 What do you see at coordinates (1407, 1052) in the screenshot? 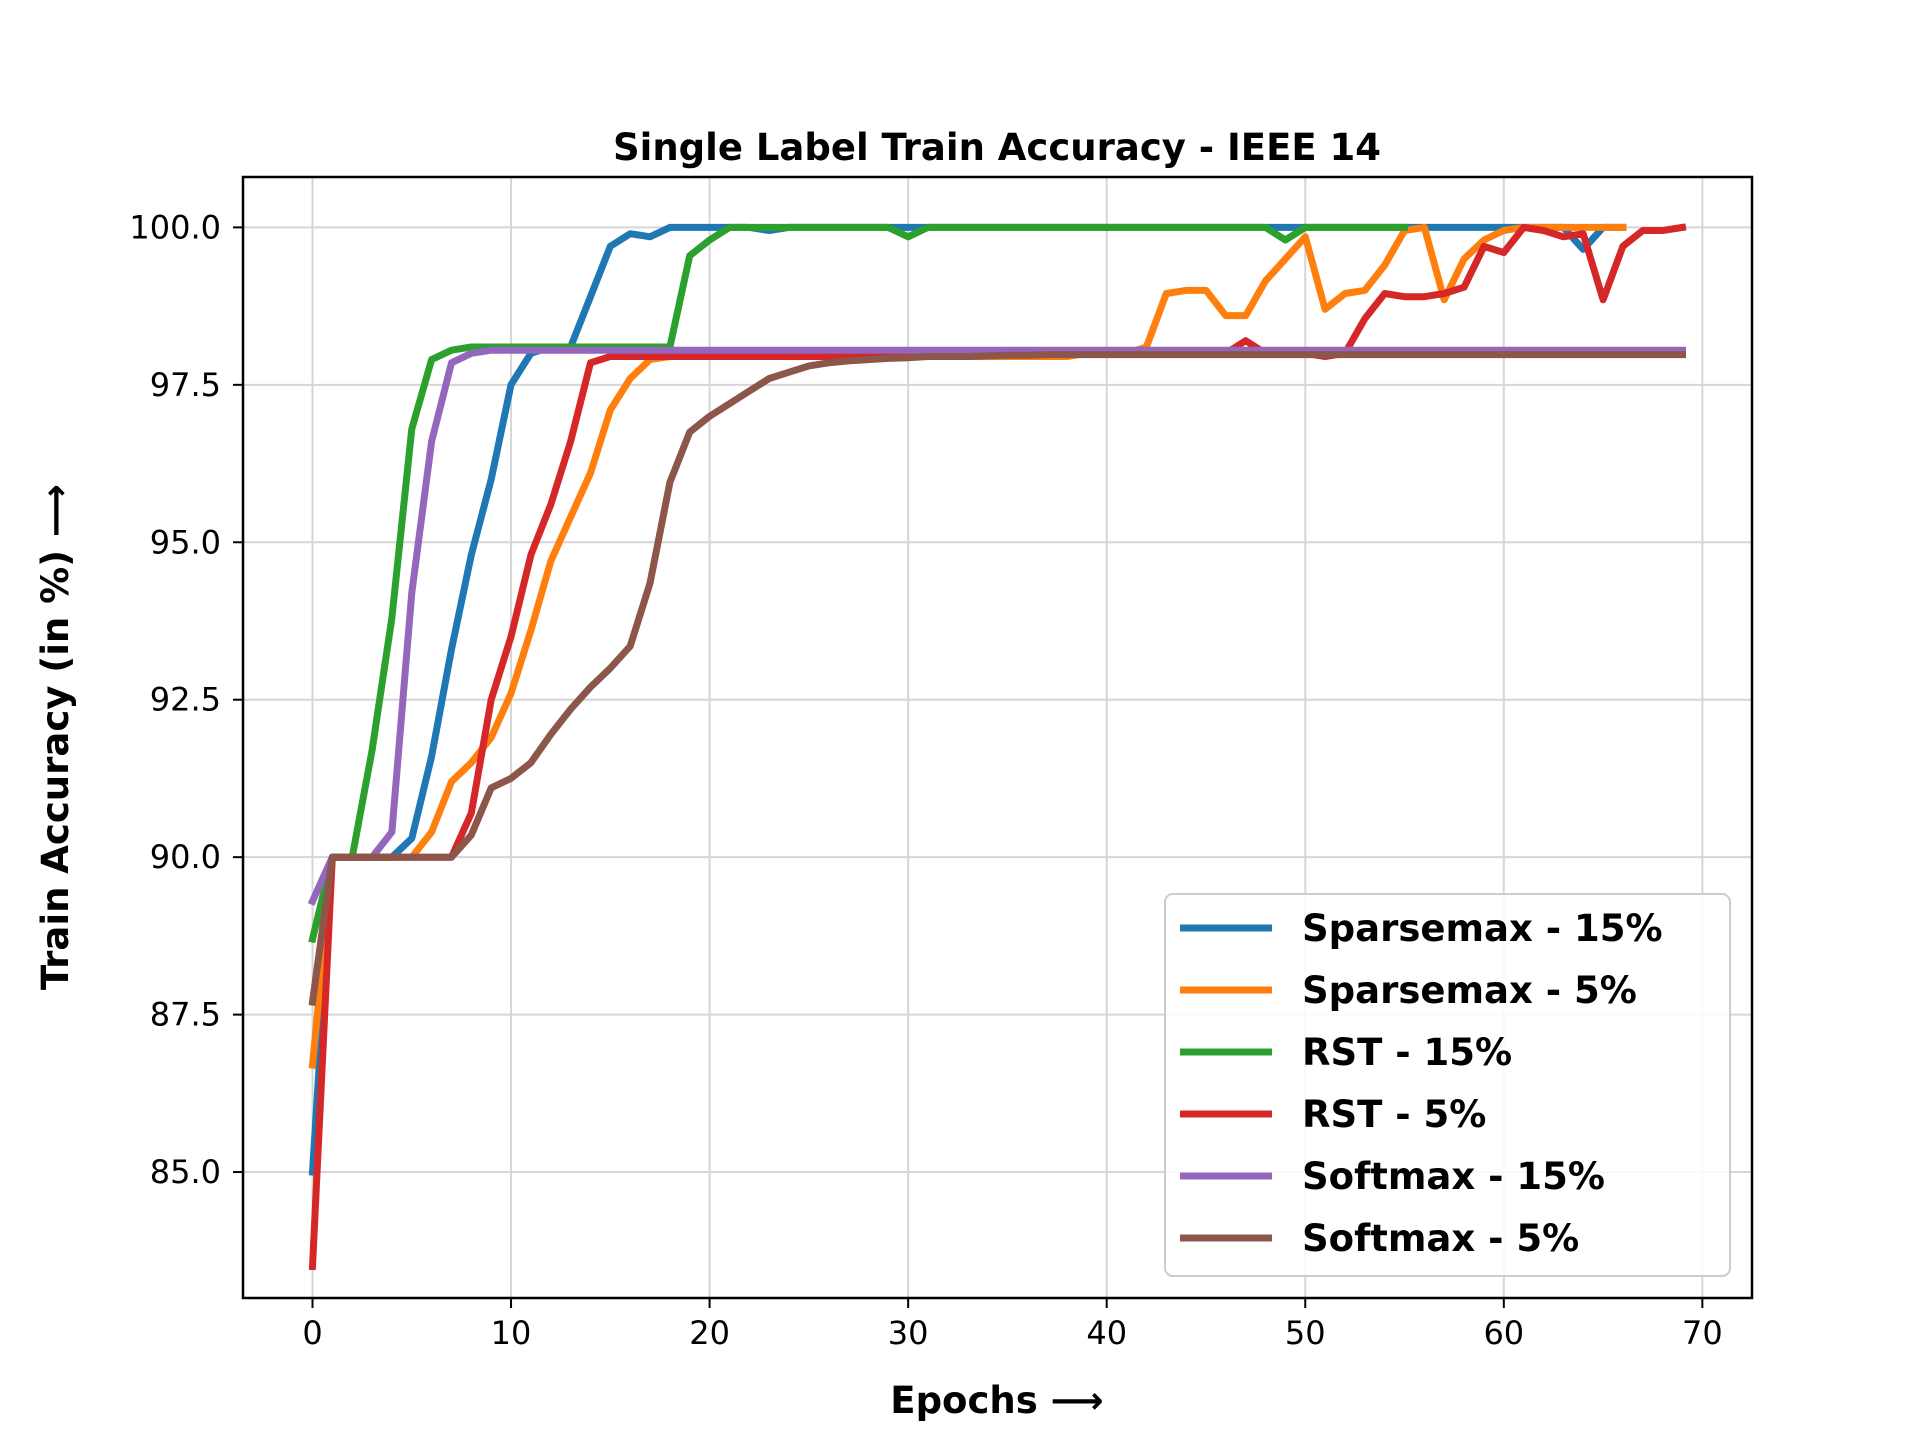
I see `legend-entry-label: RST - 15%` at bounding box center [1407, 1052].